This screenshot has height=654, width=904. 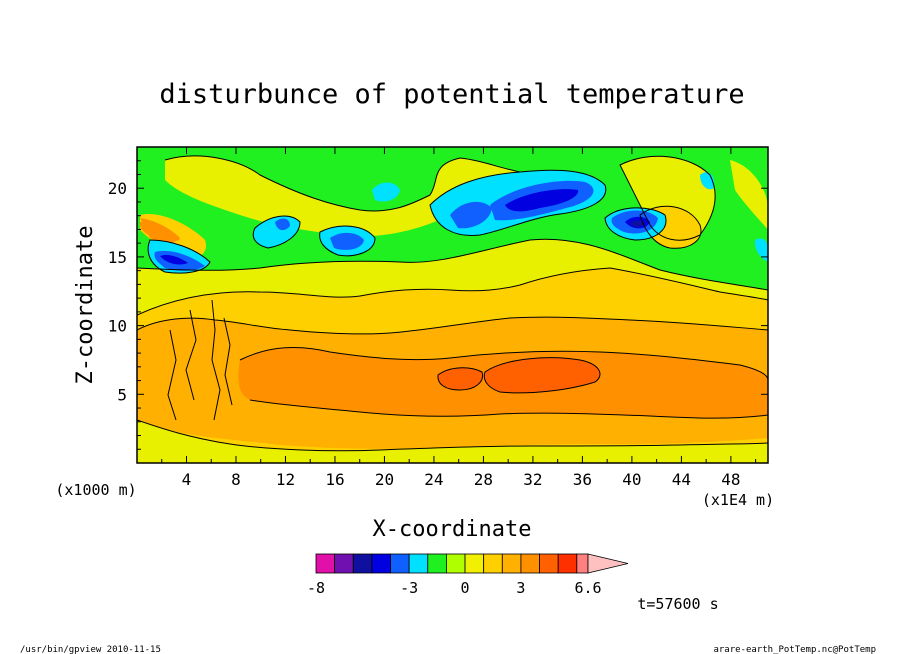 What do you see at coordinates (587, 588) in the screenshot?
I see `colorbar-tick-label: 6.6` at bounding box center [587, 588].